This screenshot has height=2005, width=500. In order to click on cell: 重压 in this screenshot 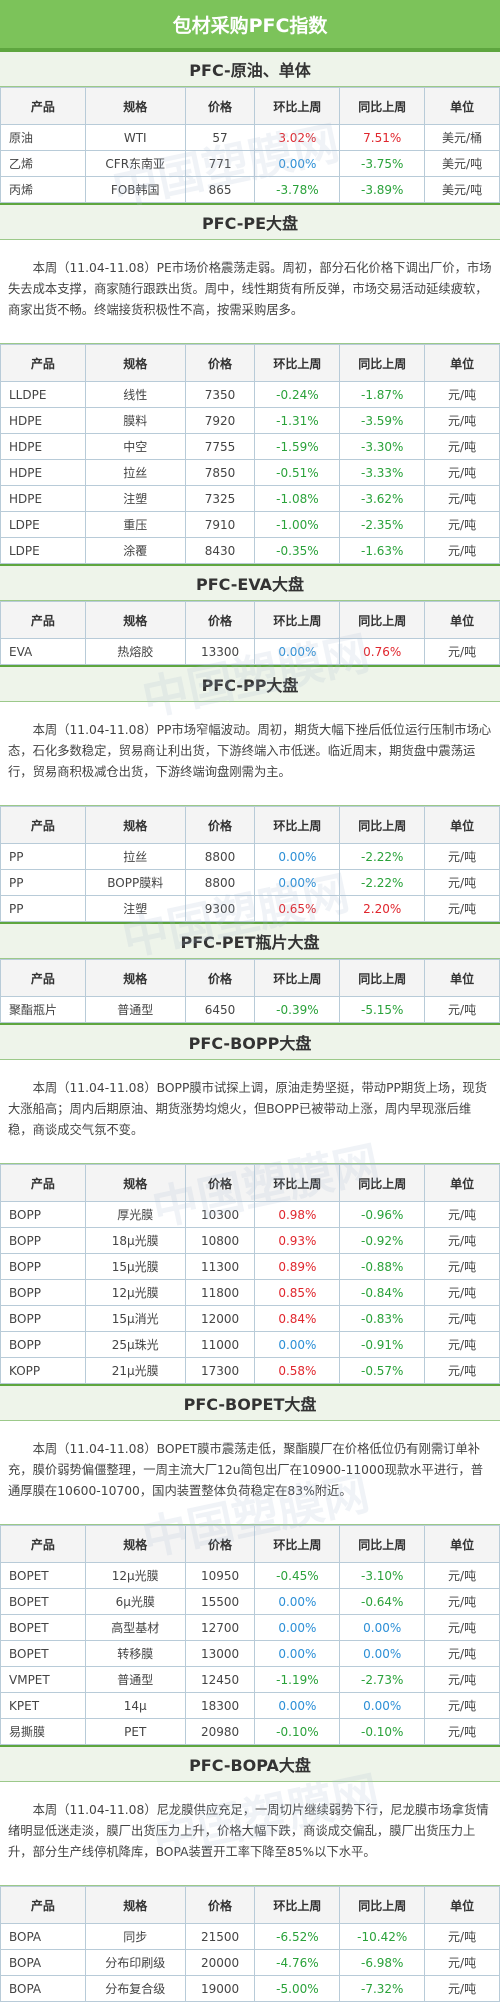, I will do `click(135, 524)`.